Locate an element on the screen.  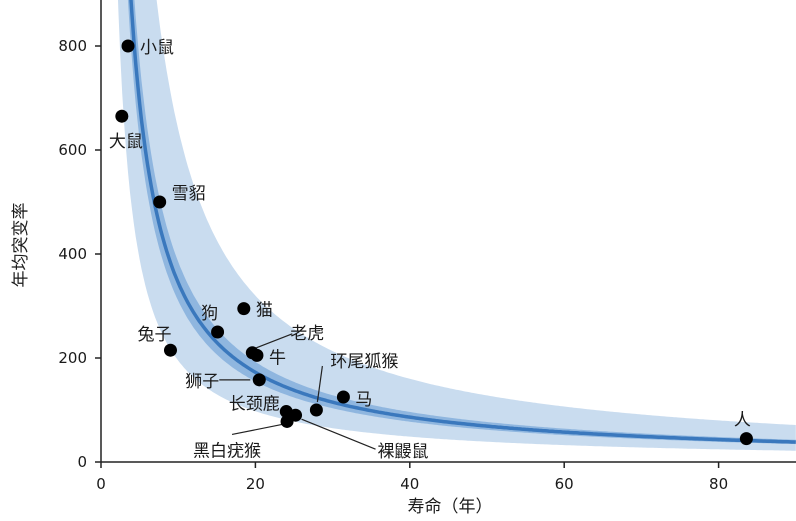
y-tick-label: 0 is located at coordinates (82, 462).